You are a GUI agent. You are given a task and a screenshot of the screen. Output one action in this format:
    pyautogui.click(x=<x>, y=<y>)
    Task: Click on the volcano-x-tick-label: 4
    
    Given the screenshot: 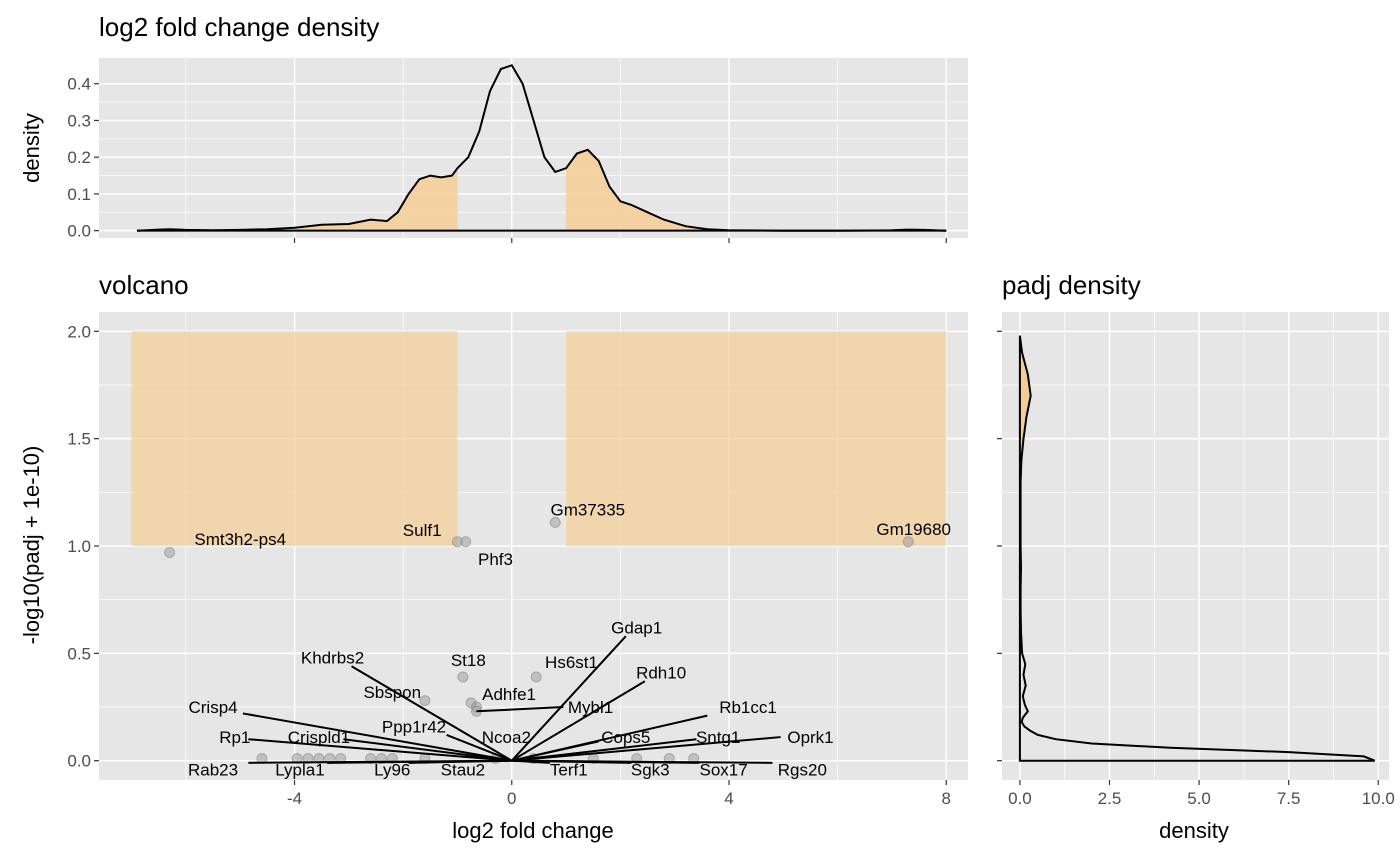 What is the action you would take?
    pyautogui.click(x=728, y=798)
    